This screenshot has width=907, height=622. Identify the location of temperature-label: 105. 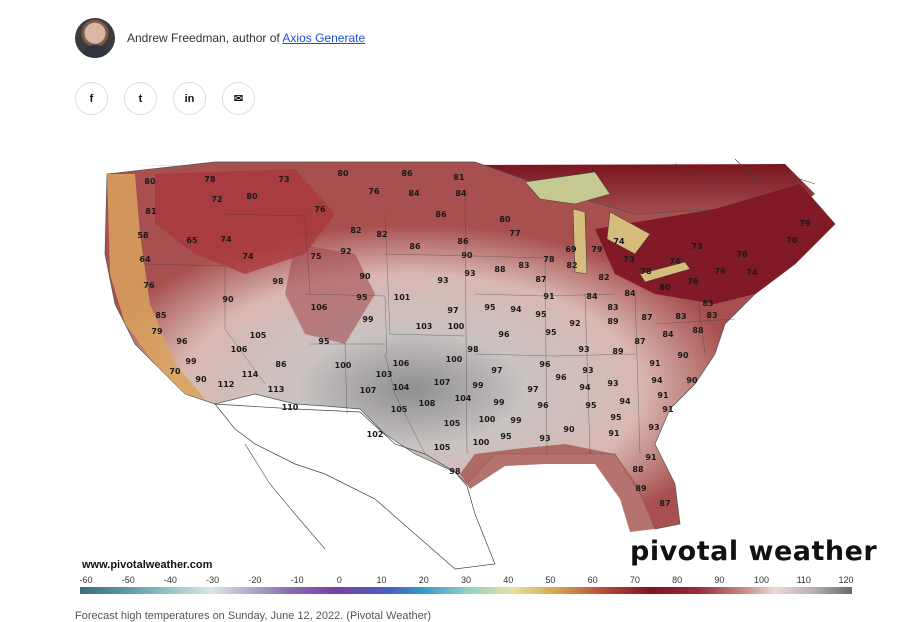
(442, 447).